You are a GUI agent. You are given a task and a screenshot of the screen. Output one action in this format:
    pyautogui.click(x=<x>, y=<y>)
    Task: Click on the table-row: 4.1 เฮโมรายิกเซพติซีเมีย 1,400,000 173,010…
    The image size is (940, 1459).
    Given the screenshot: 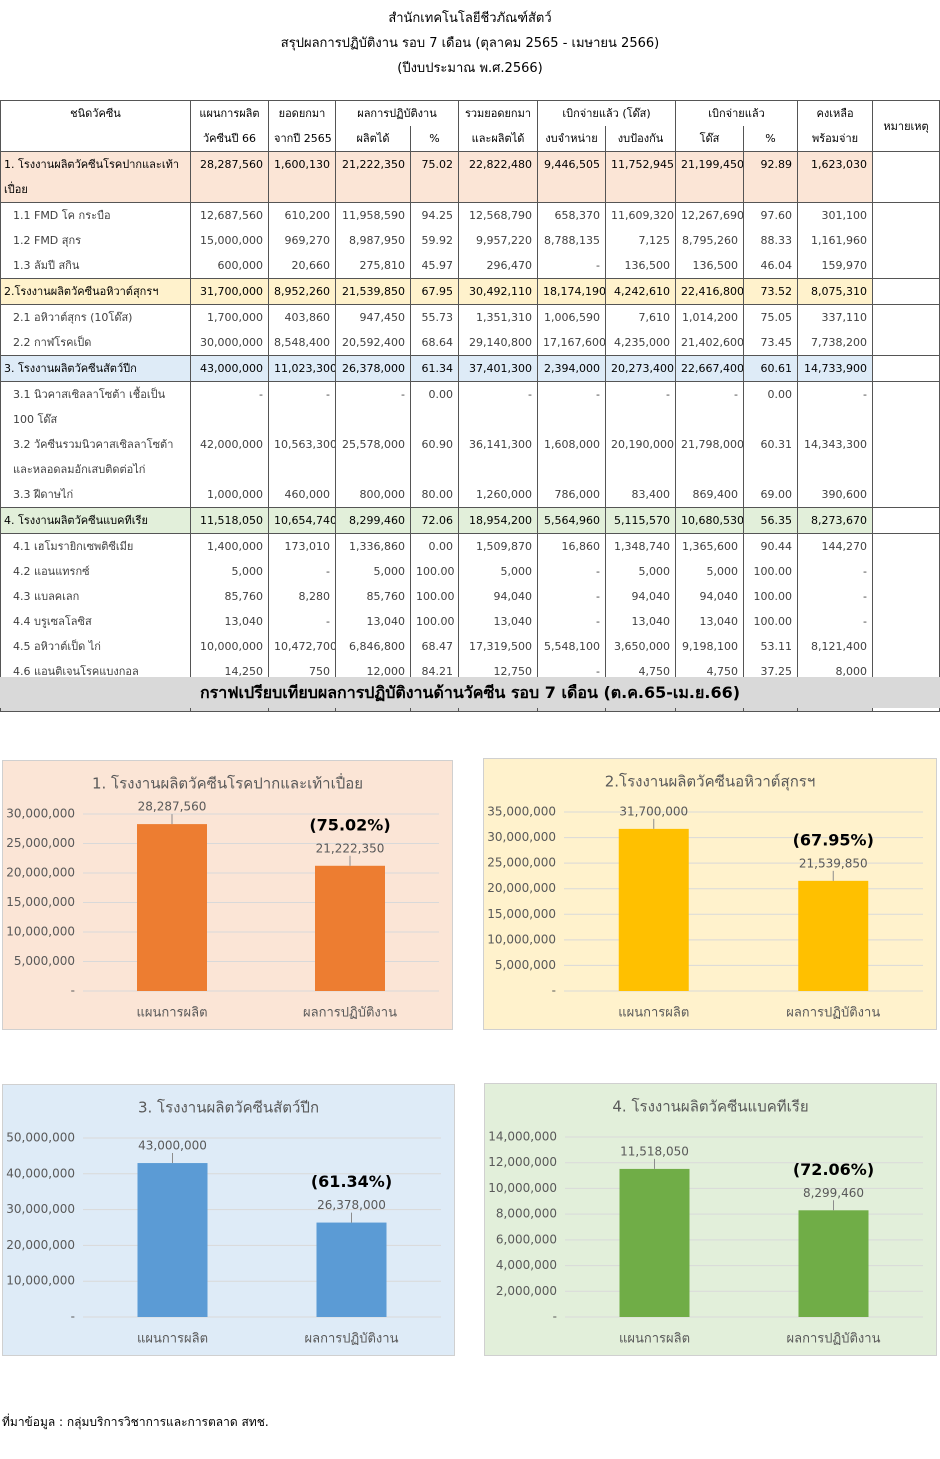 What is the action you would take?
    pyautogui.click(x=470, y=546)
    